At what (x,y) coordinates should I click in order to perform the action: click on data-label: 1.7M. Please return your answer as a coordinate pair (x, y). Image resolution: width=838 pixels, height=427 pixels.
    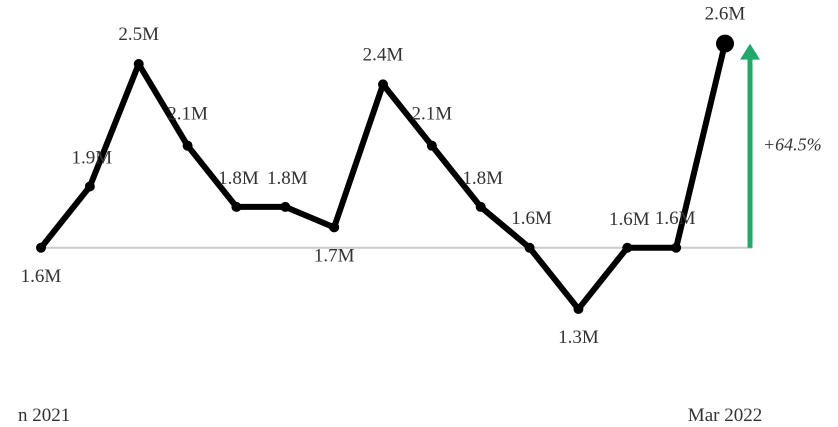
    Looking at the image, I should click on (334, 255).